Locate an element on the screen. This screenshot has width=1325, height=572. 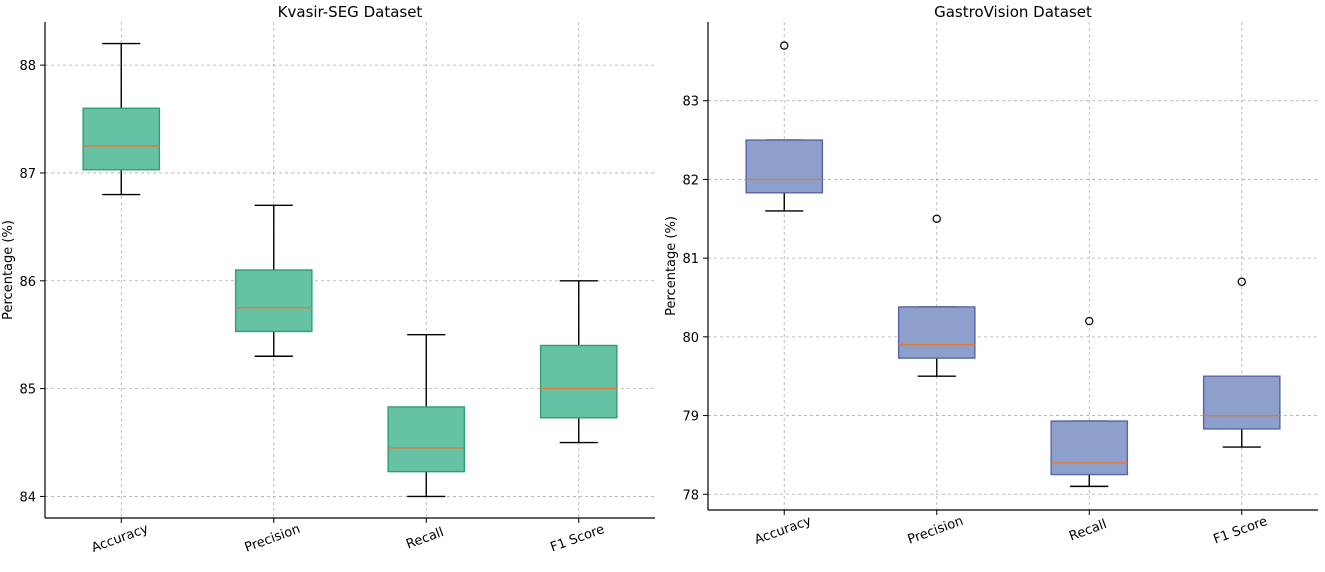
kvasir-accuracy-box is located at coordinates (121, 139).